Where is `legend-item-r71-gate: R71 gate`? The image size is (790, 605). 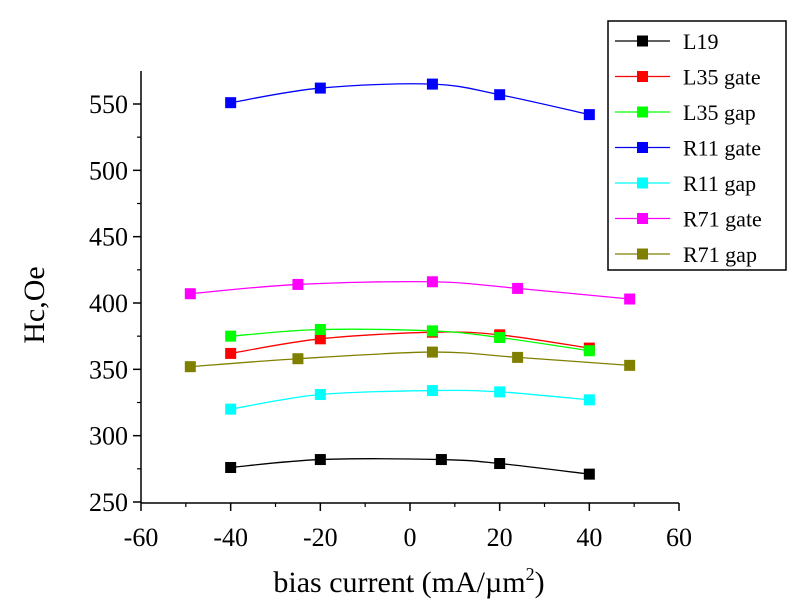 legend-item-r71-gate: R71 gate is located at coordinates (688, 219).